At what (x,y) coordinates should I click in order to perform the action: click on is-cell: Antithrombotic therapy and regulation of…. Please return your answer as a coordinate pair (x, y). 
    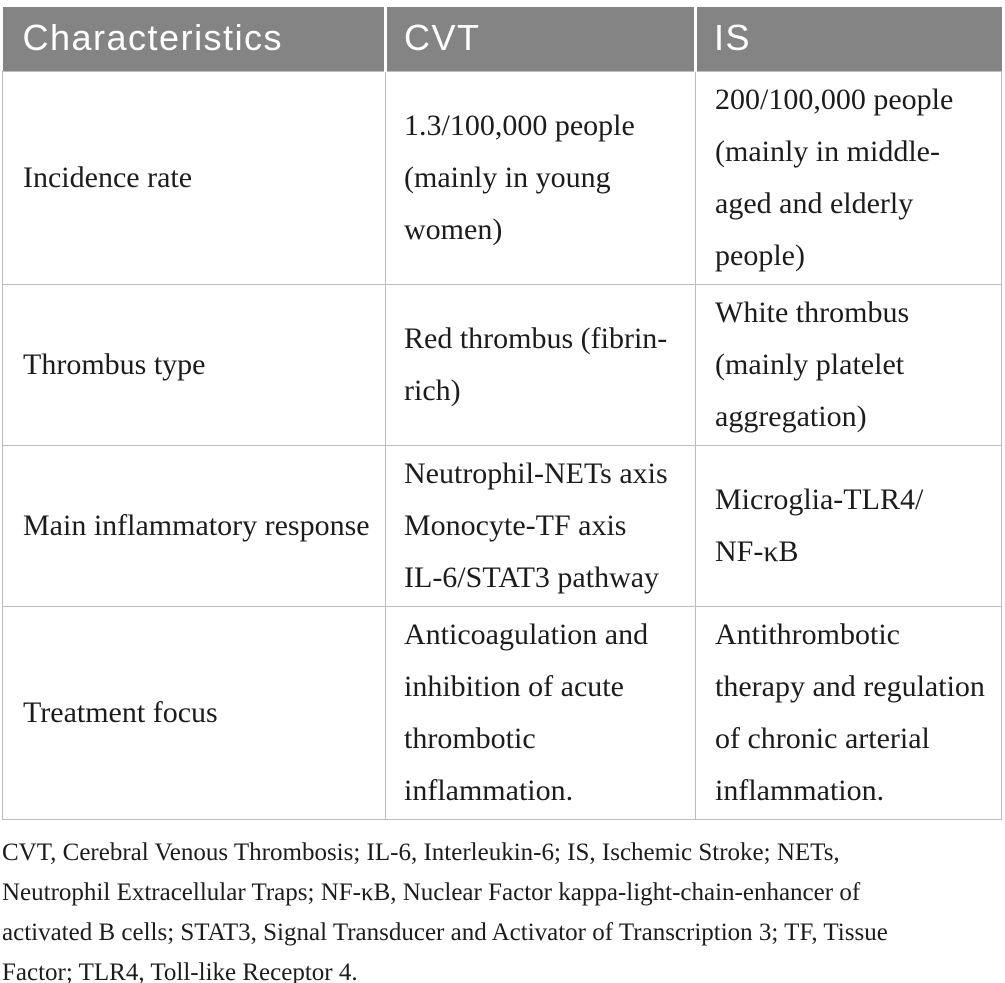
    Looking at the image, I should click on (848, 712).